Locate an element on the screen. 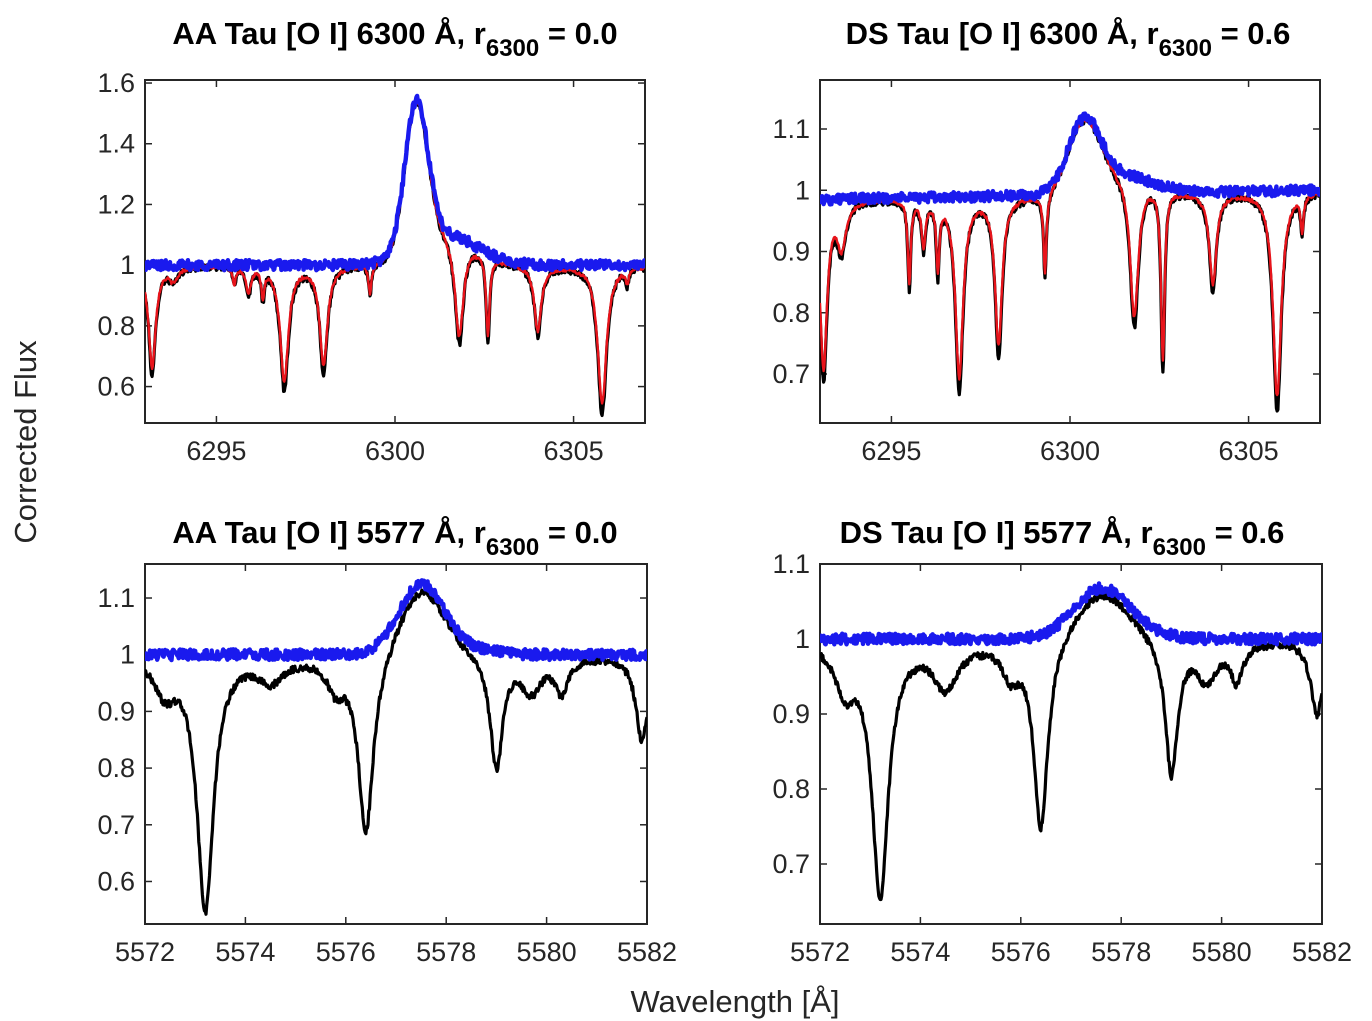 This screenshot has height=1021, width=1372. y-tick-label: 1.6 is located at coordinates (116, 83).